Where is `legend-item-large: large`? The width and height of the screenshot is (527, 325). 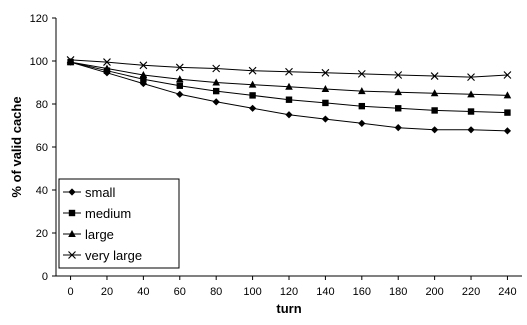
legend-item-large: large is located at coordinates (88, 234).